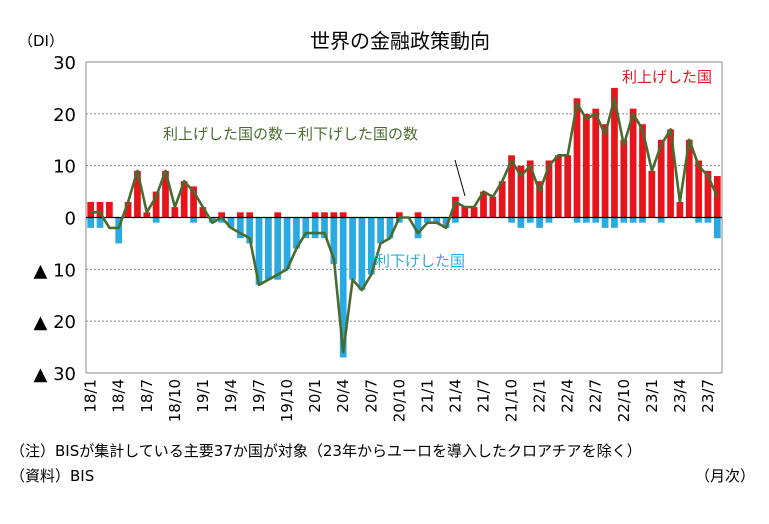  What do you see at coordinates (484, 396) in the screenshot?
I see `x-tick-label: 21/7` at bounding box center [484, 396].